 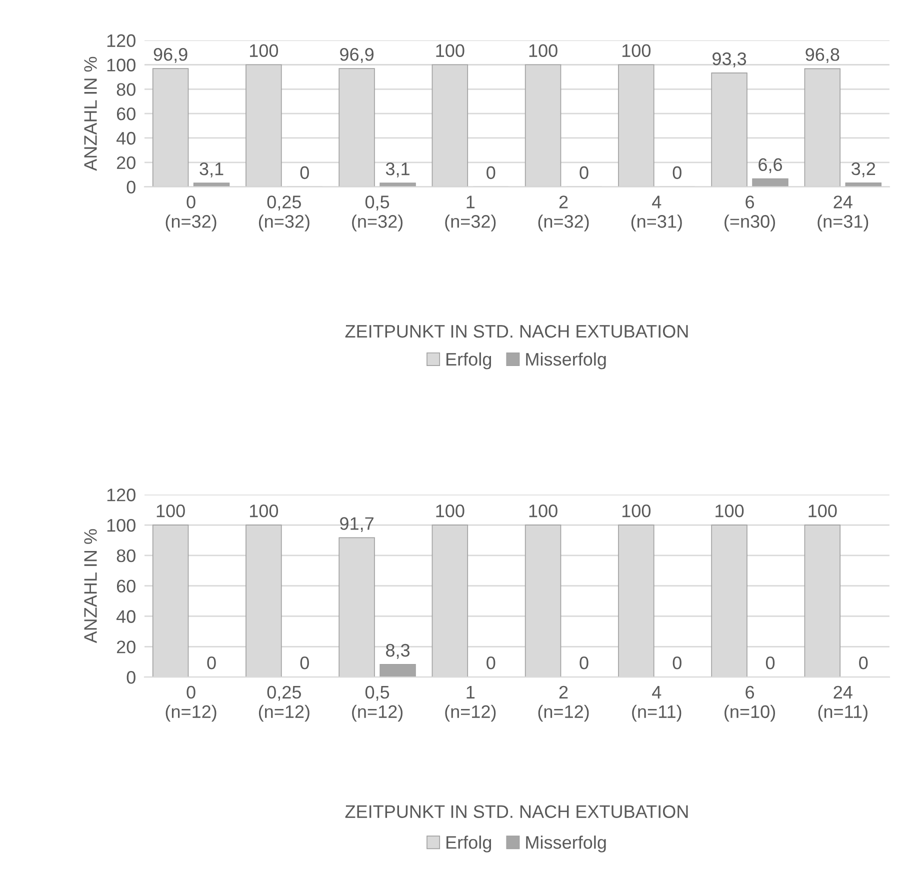 What do you see at coordinates (191, 704) in the screenshot?
I see `x-tick-label: 0 (n=12)` at bounding box center [191, 704].